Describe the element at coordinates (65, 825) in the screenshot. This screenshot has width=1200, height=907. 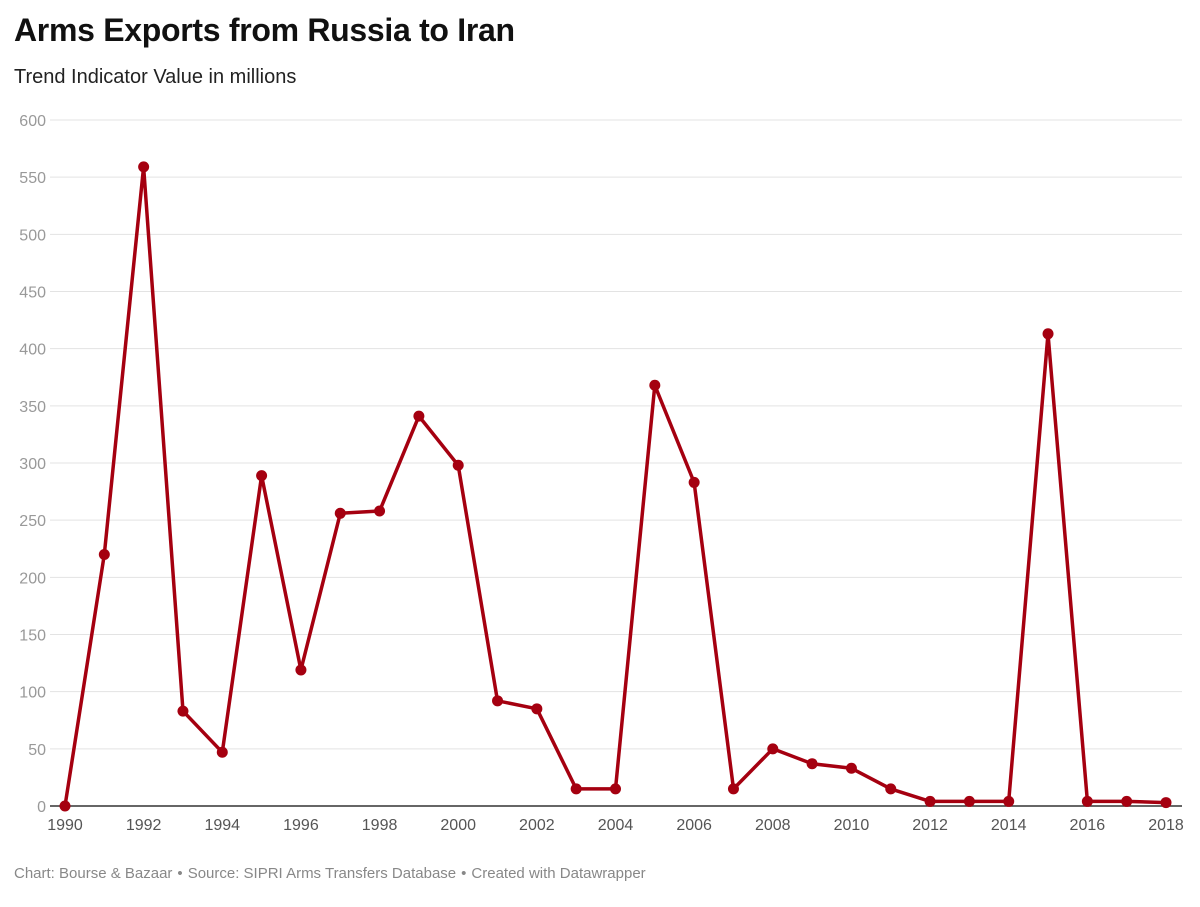
I see `x-tick-label: 1990` at that location.